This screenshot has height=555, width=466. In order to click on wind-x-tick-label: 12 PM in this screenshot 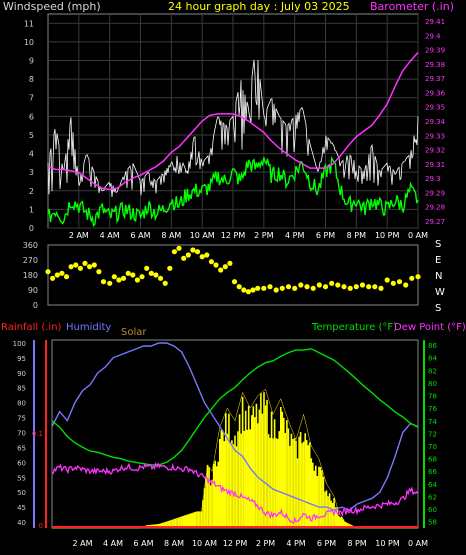, I will do `click(233, 235)`.